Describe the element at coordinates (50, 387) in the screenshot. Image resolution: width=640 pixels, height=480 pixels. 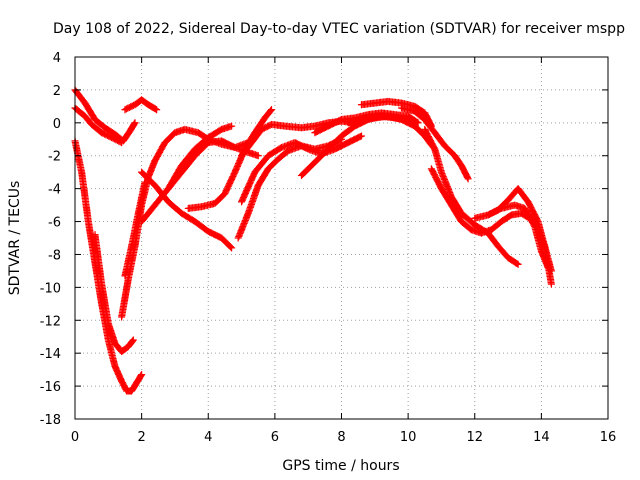
I see `y-tick-label: -16` at that location.